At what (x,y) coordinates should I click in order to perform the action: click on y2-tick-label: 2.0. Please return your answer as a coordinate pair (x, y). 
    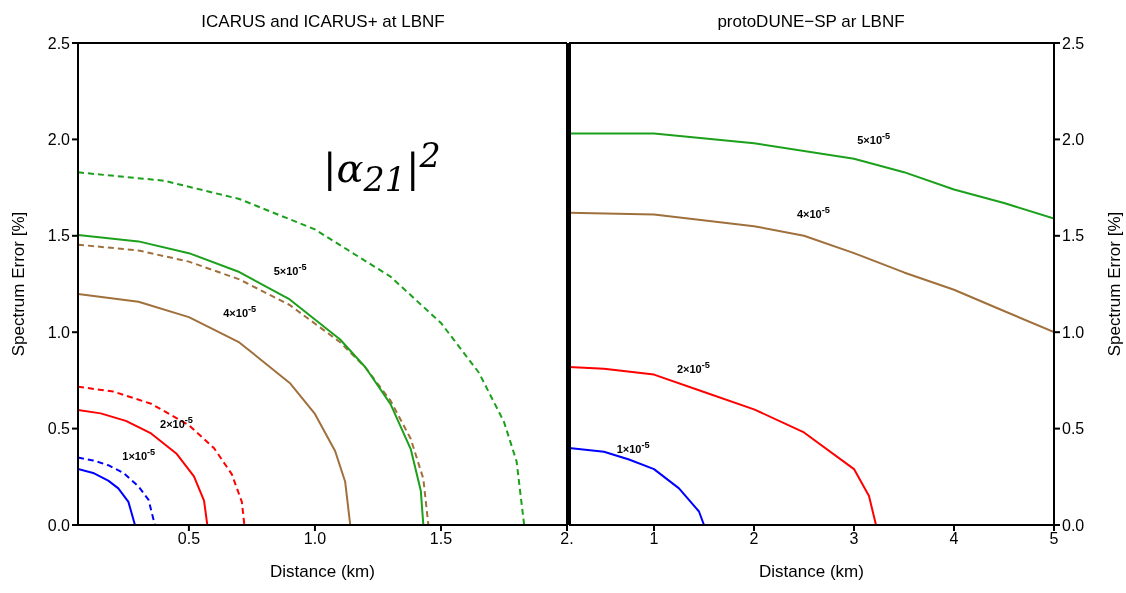
    Looking at the image, I should click on (1073, 140).